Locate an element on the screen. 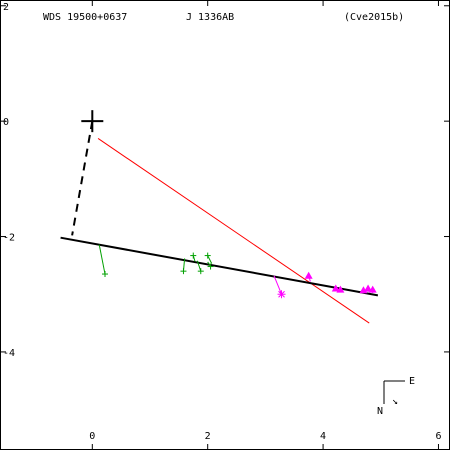 This screenshot has height=450, width=450. discoverer-designation: J 1336AB is located at coordinates (210, 17).